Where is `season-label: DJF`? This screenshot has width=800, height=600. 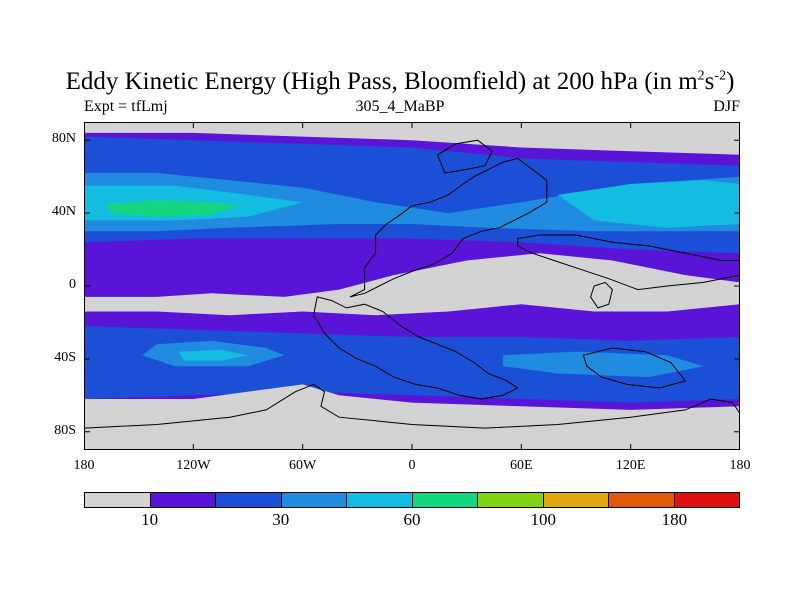
season-label: DJF is located at coordinates (726, 106).